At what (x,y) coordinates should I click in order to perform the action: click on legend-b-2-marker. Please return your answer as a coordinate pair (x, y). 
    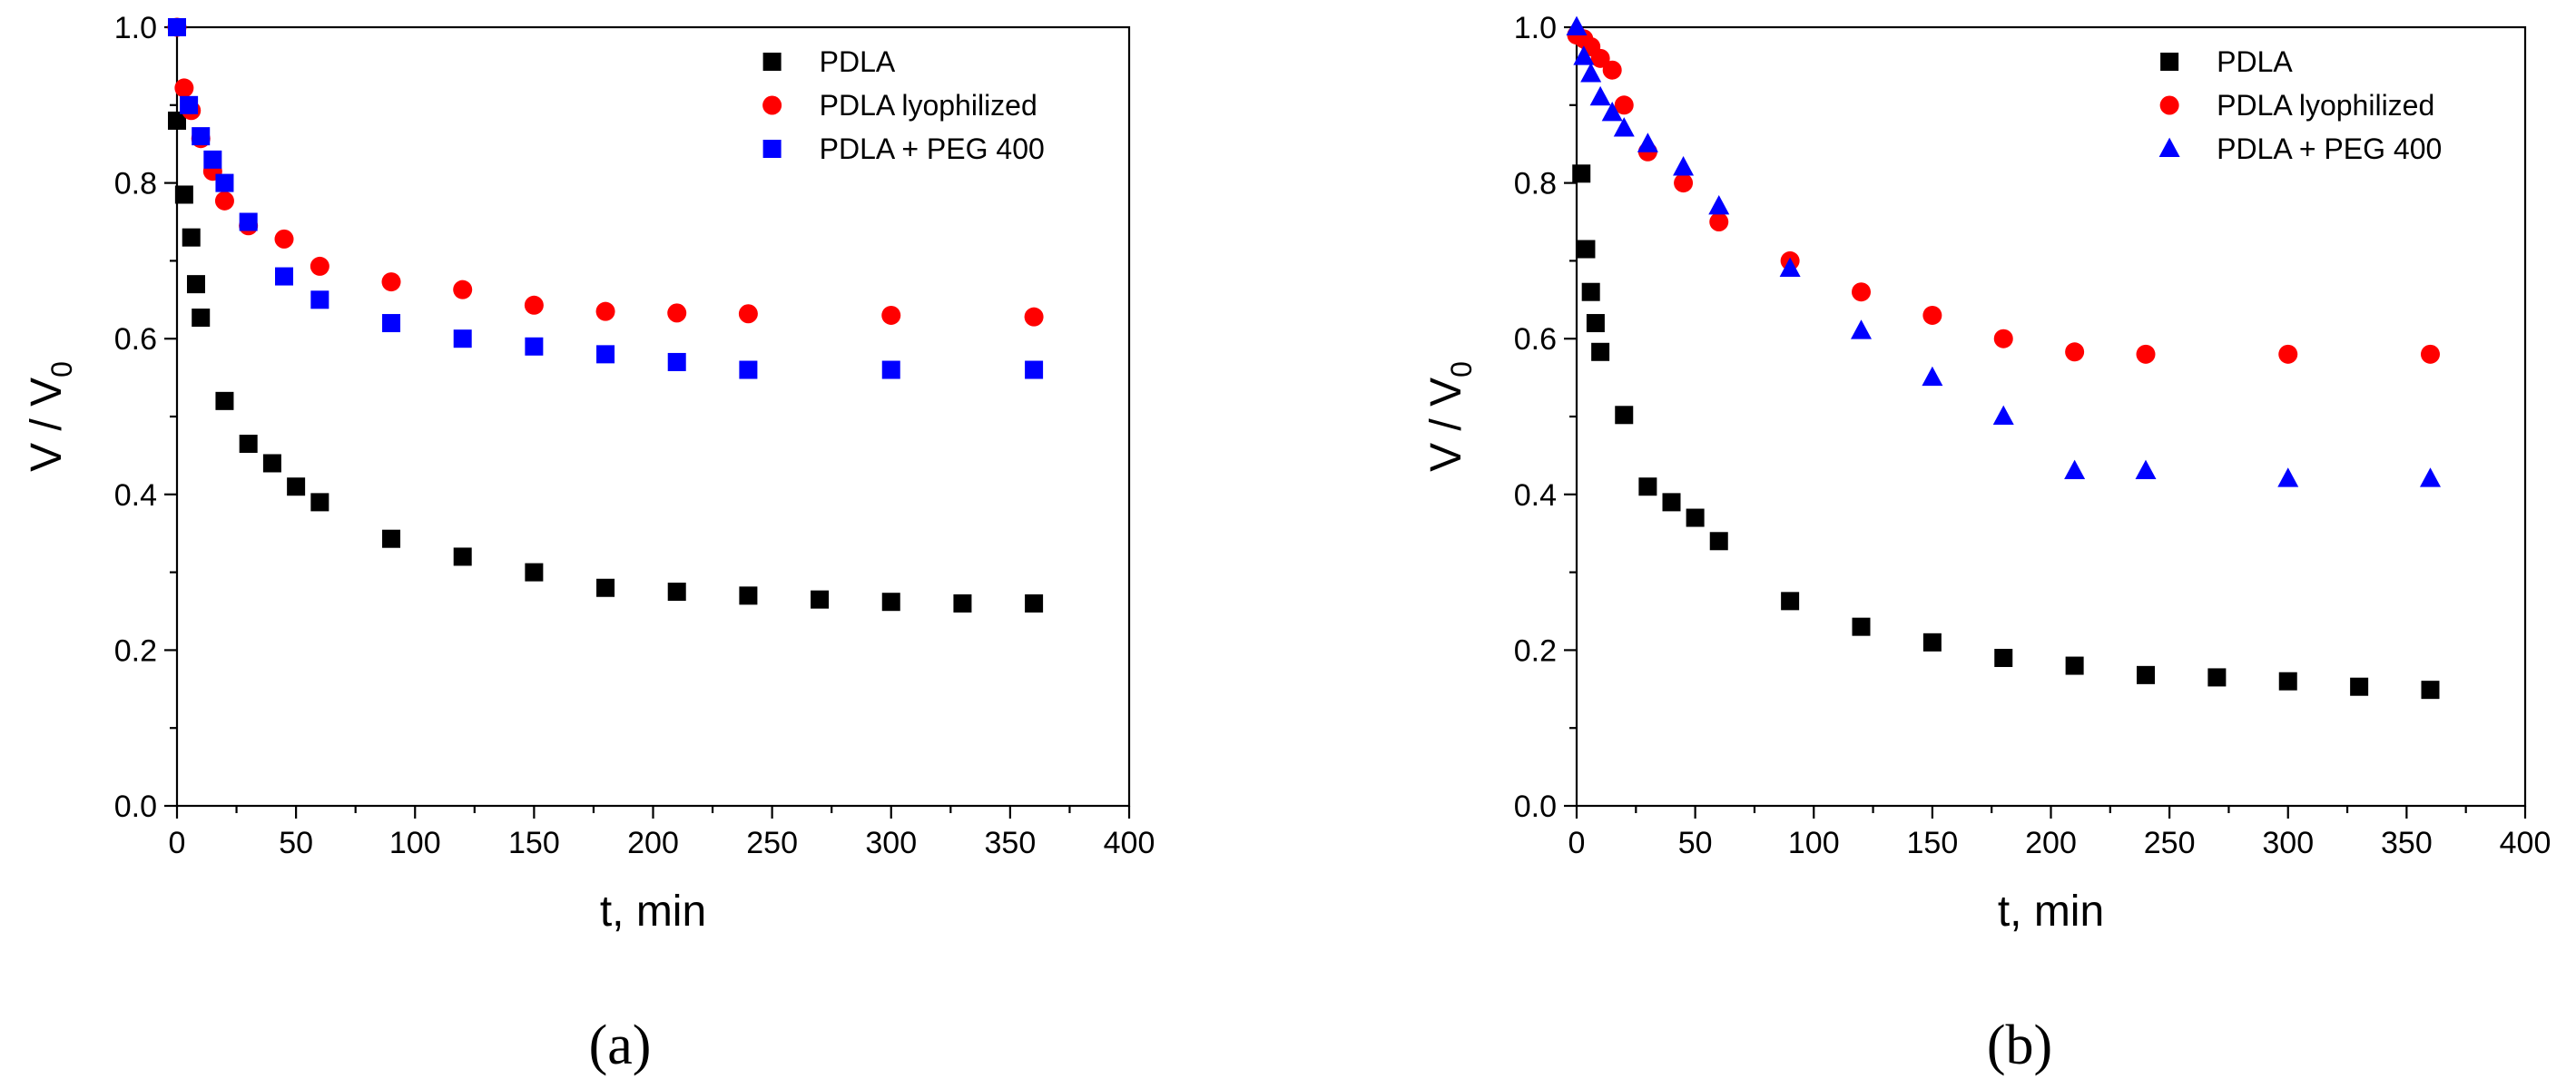
    Looking at the image, I should click on (2169, 147).